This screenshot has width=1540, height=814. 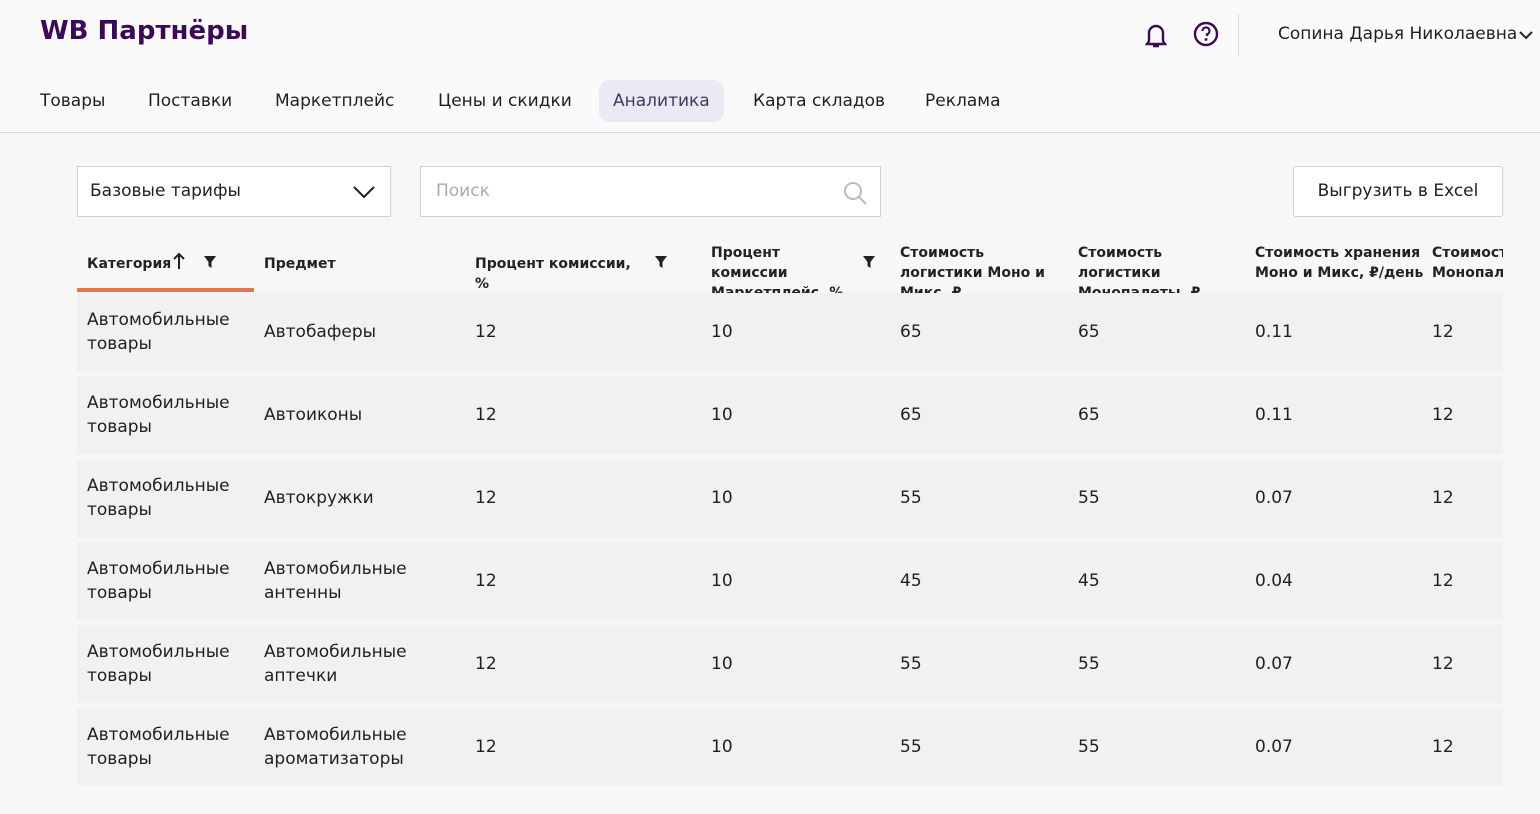 I want to click on divider, so click(x=1238, y=35).